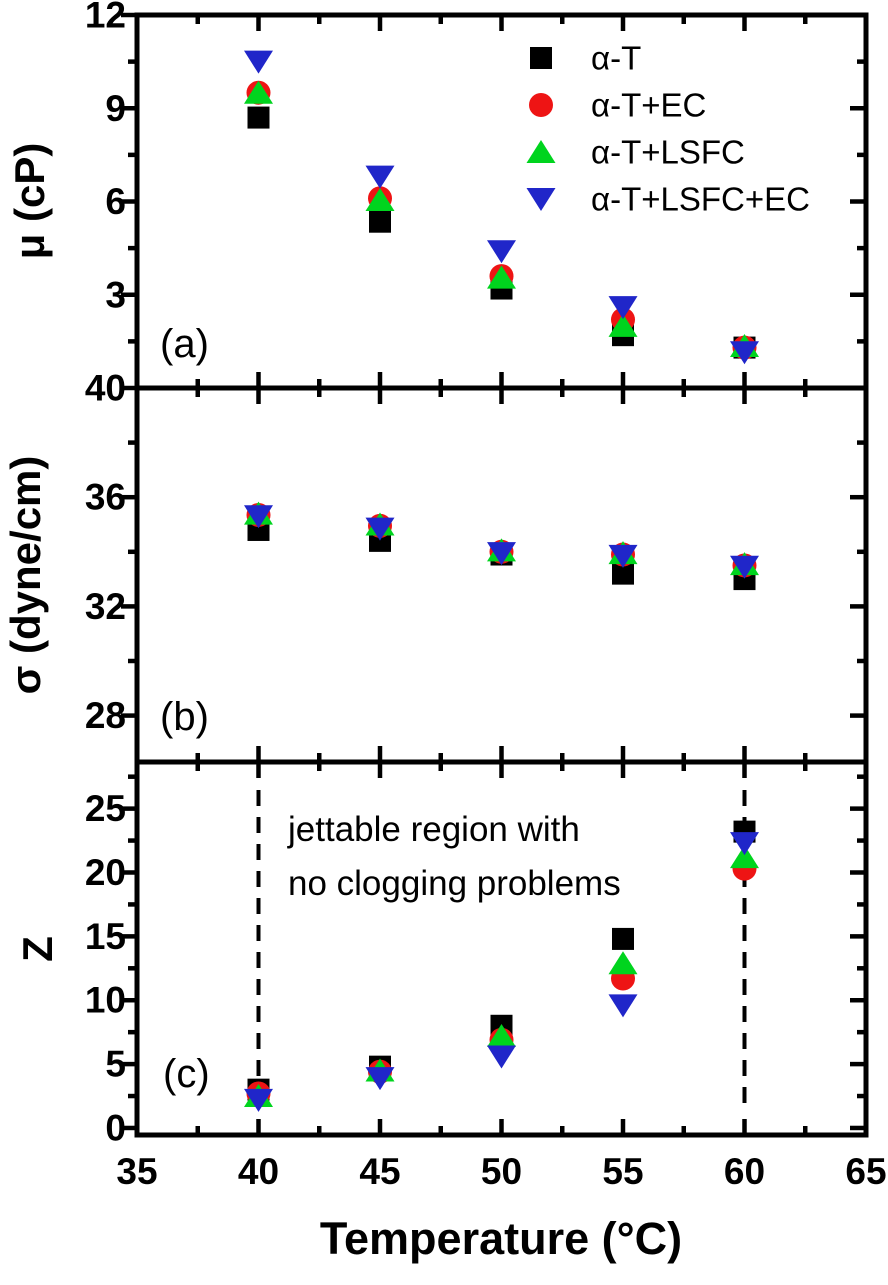 Image resolution: width=888 pixels, height=1285 pixels. What do you see at coordinates (700, 199) in the screenshot?
I see `legend-label: α-T+LSFC+EC` at bounding box center [700, 199].